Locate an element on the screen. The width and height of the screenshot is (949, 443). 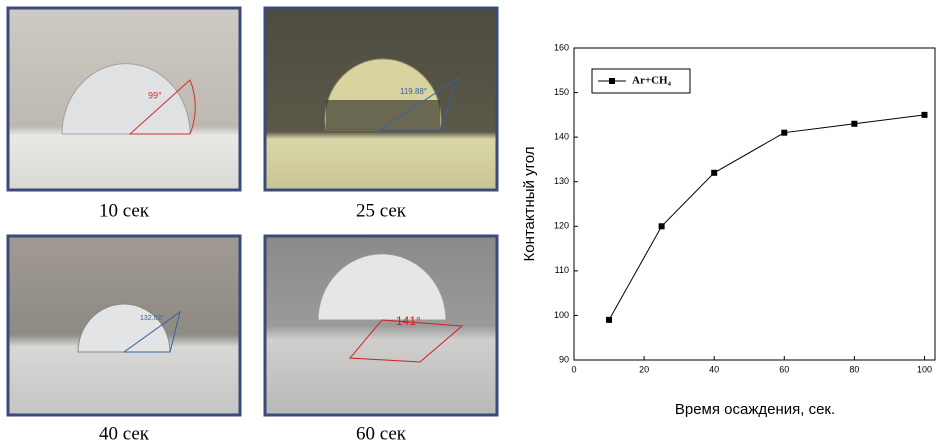
angle-label: 119.88° is located at coordinates (413, 91).